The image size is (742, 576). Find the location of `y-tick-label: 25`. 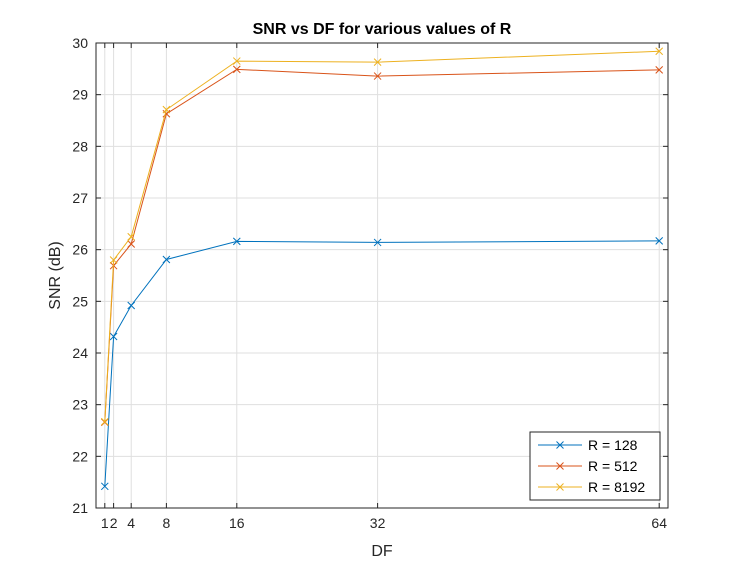

y-tick-label: 25 is located at coordinates (80, 301).